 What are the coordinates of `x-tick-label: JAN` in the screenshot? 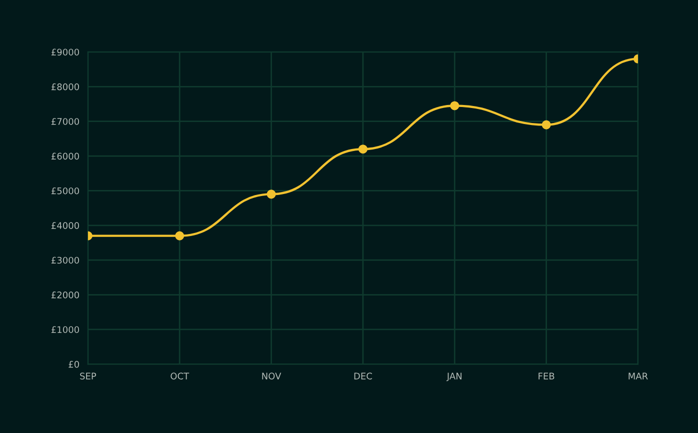 It's located at (454, 377).